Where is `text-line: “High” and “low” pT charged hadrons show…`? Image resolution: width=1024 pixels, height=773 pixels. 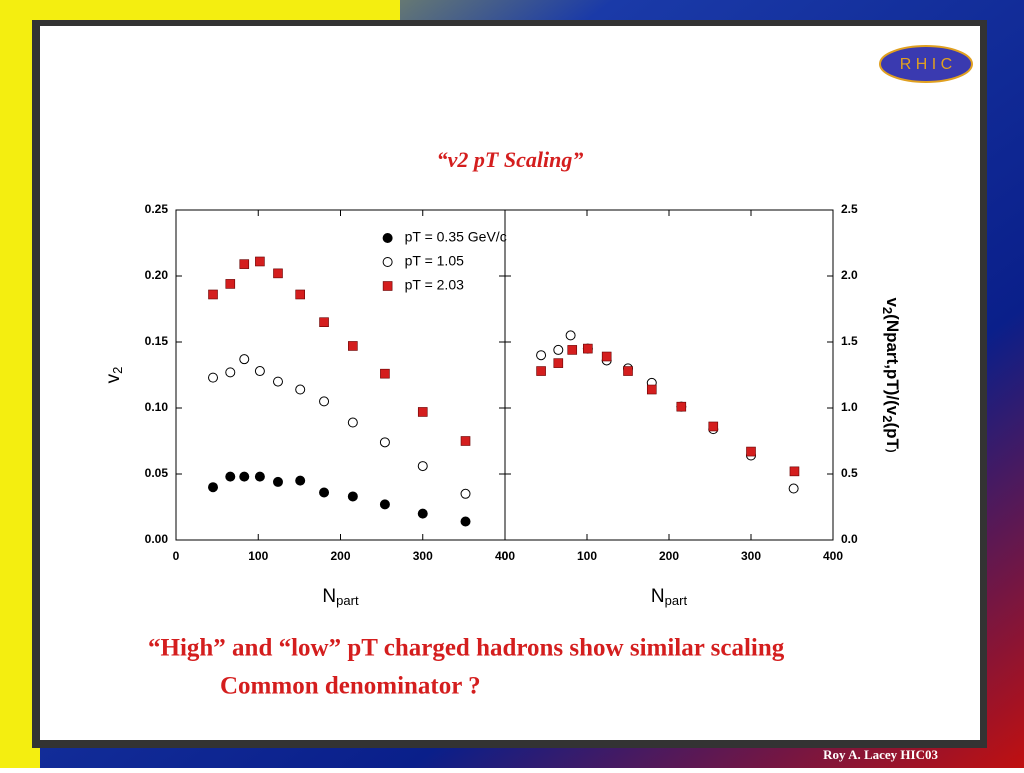
text-line: “High” and “low” pT charged hadrons show… is located at coordinates (466, 648).